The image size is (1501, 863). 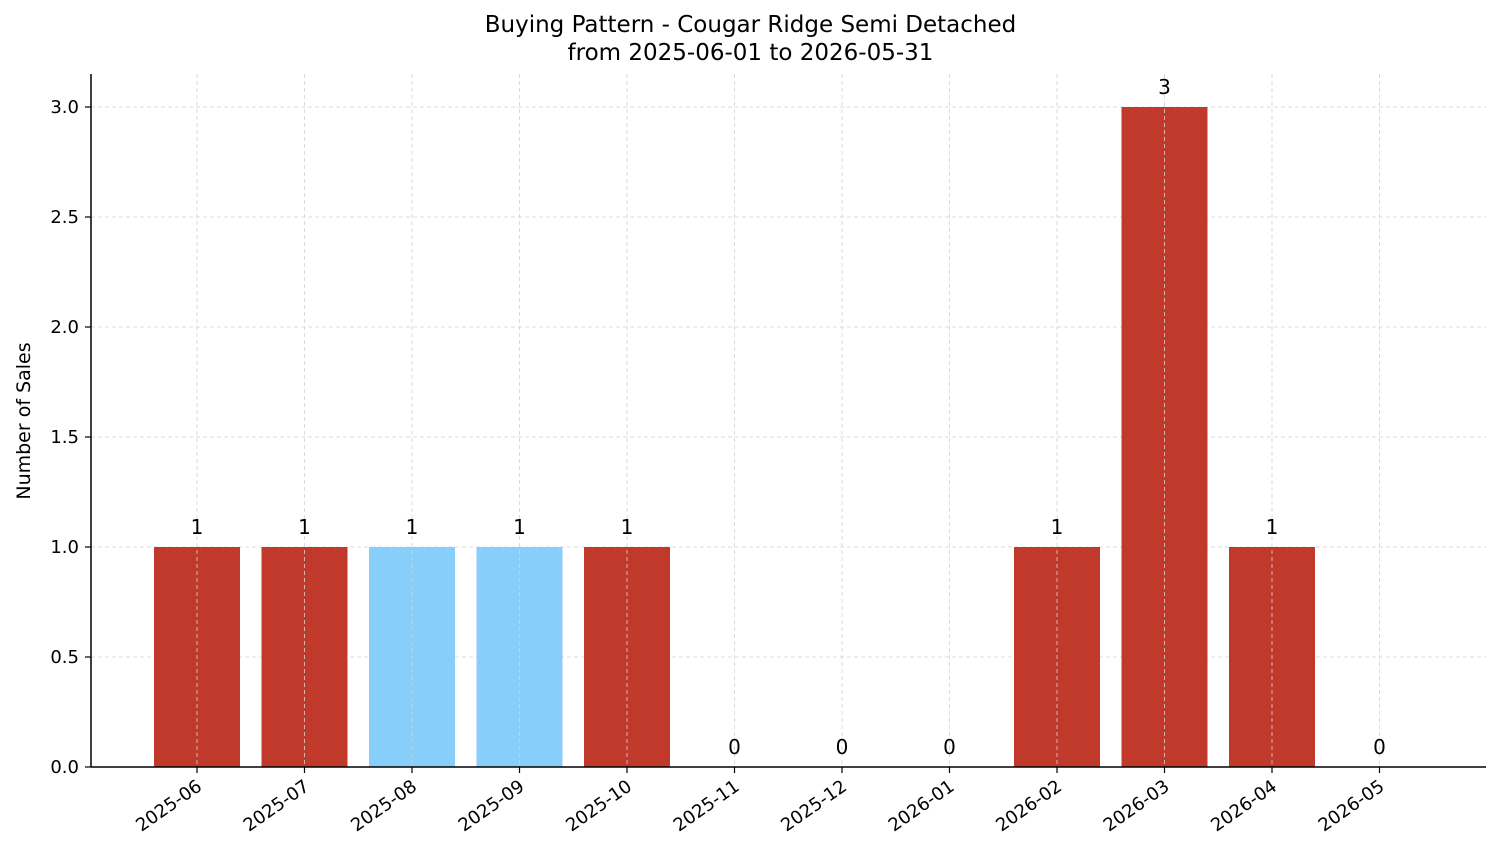 I want to click on x-tick-label: 2025-11, so click(x=707, y=806).